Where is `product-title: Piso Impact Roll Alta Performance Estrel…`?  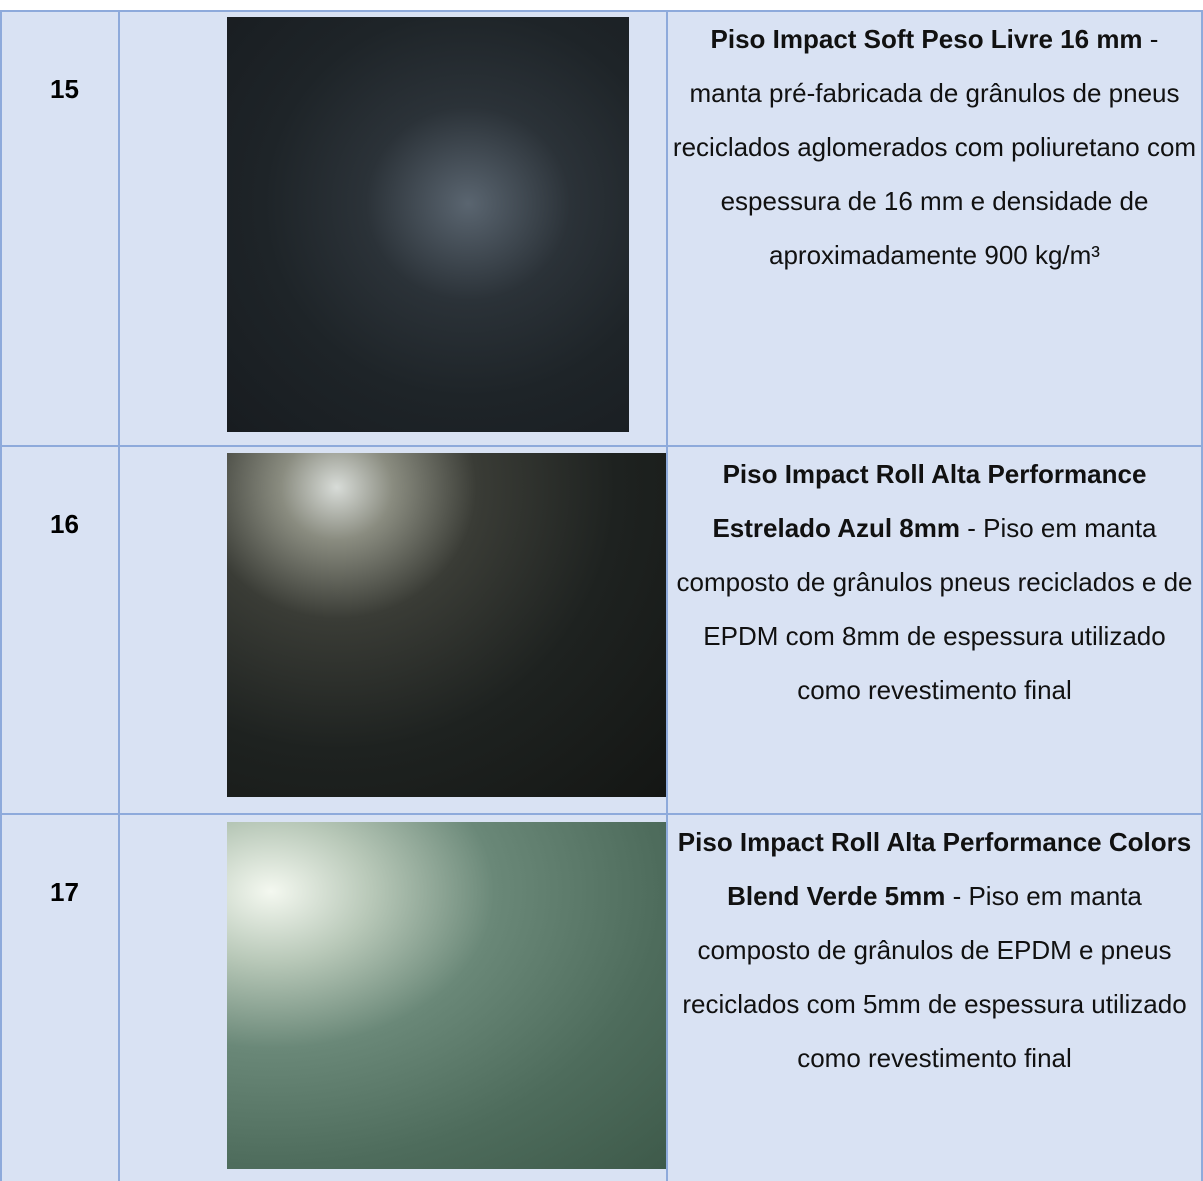 product-title: Piso Impact Roll Alta Performance Estrel… is located at coordinates (929, 501).